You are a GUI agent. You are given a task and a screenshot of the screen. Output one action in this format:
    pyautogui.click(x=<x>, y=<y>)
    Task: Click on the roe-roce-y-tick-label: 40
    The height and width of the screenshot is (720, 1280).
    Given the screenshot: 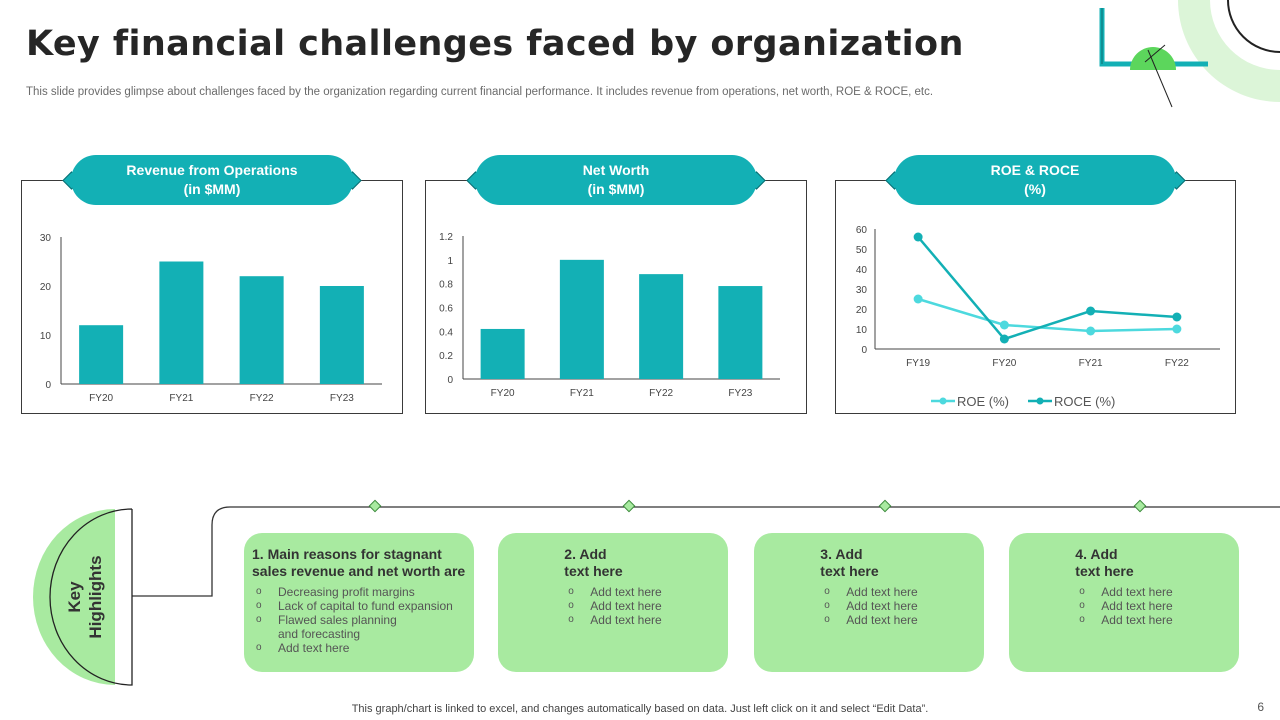 What is the action you would take?
    pyautogui.click(x=862, y=270)
    